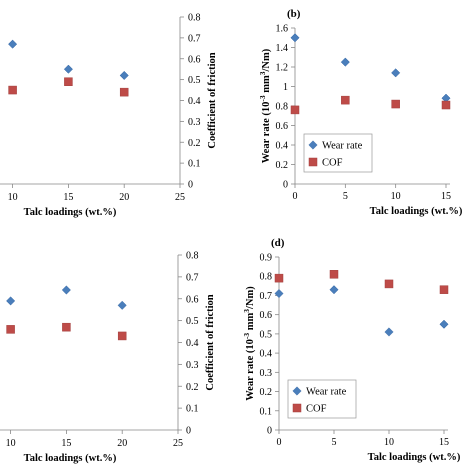 The image size is (474, 474). What do you see at coordinates (282, 48) in the screenshot?
I see `y-tick-label: 1.4` at bounding box center [282, 48].